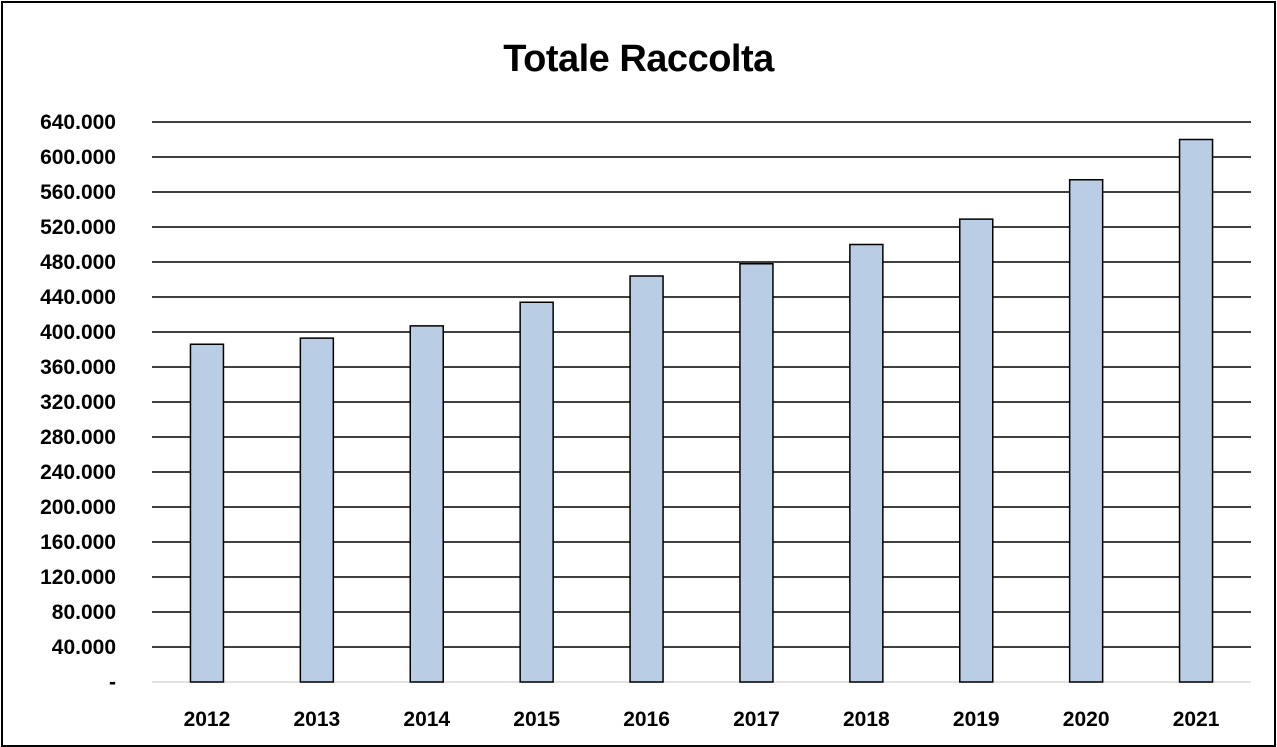  Describe the element at coordinates (207, 719) in the screenshot. I see `x-tick-label: 2012` at that location.